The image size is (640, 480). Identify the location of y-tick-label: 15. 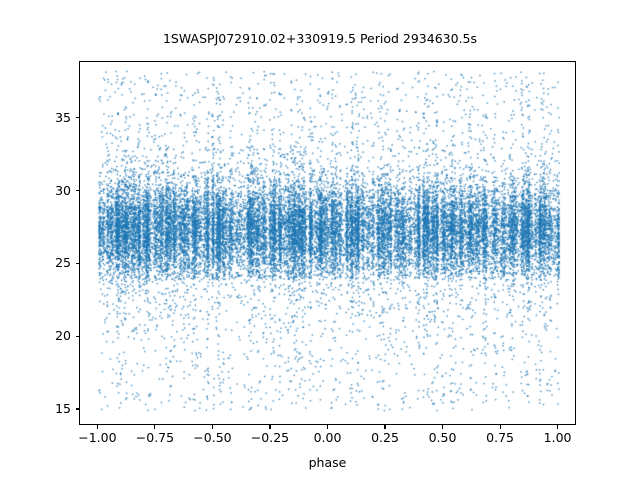
(63, 408).